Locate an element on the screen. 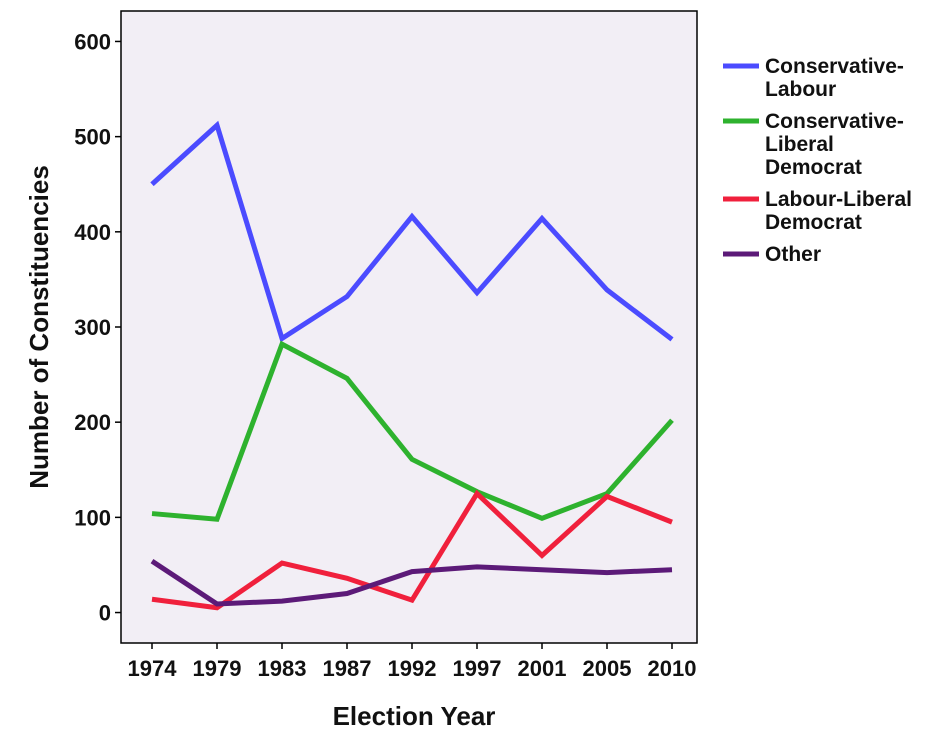 This screenshot has width=941, height=754. x-tick-label: 1983 is located at coordinates (282, 668).